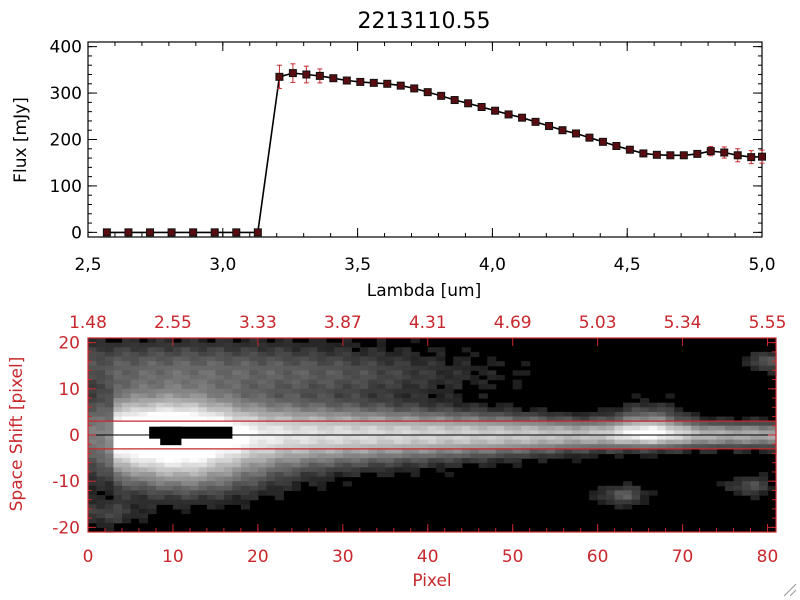 The image size is (800, 600). I want to click on resize-grip-line, so click(790, 590).